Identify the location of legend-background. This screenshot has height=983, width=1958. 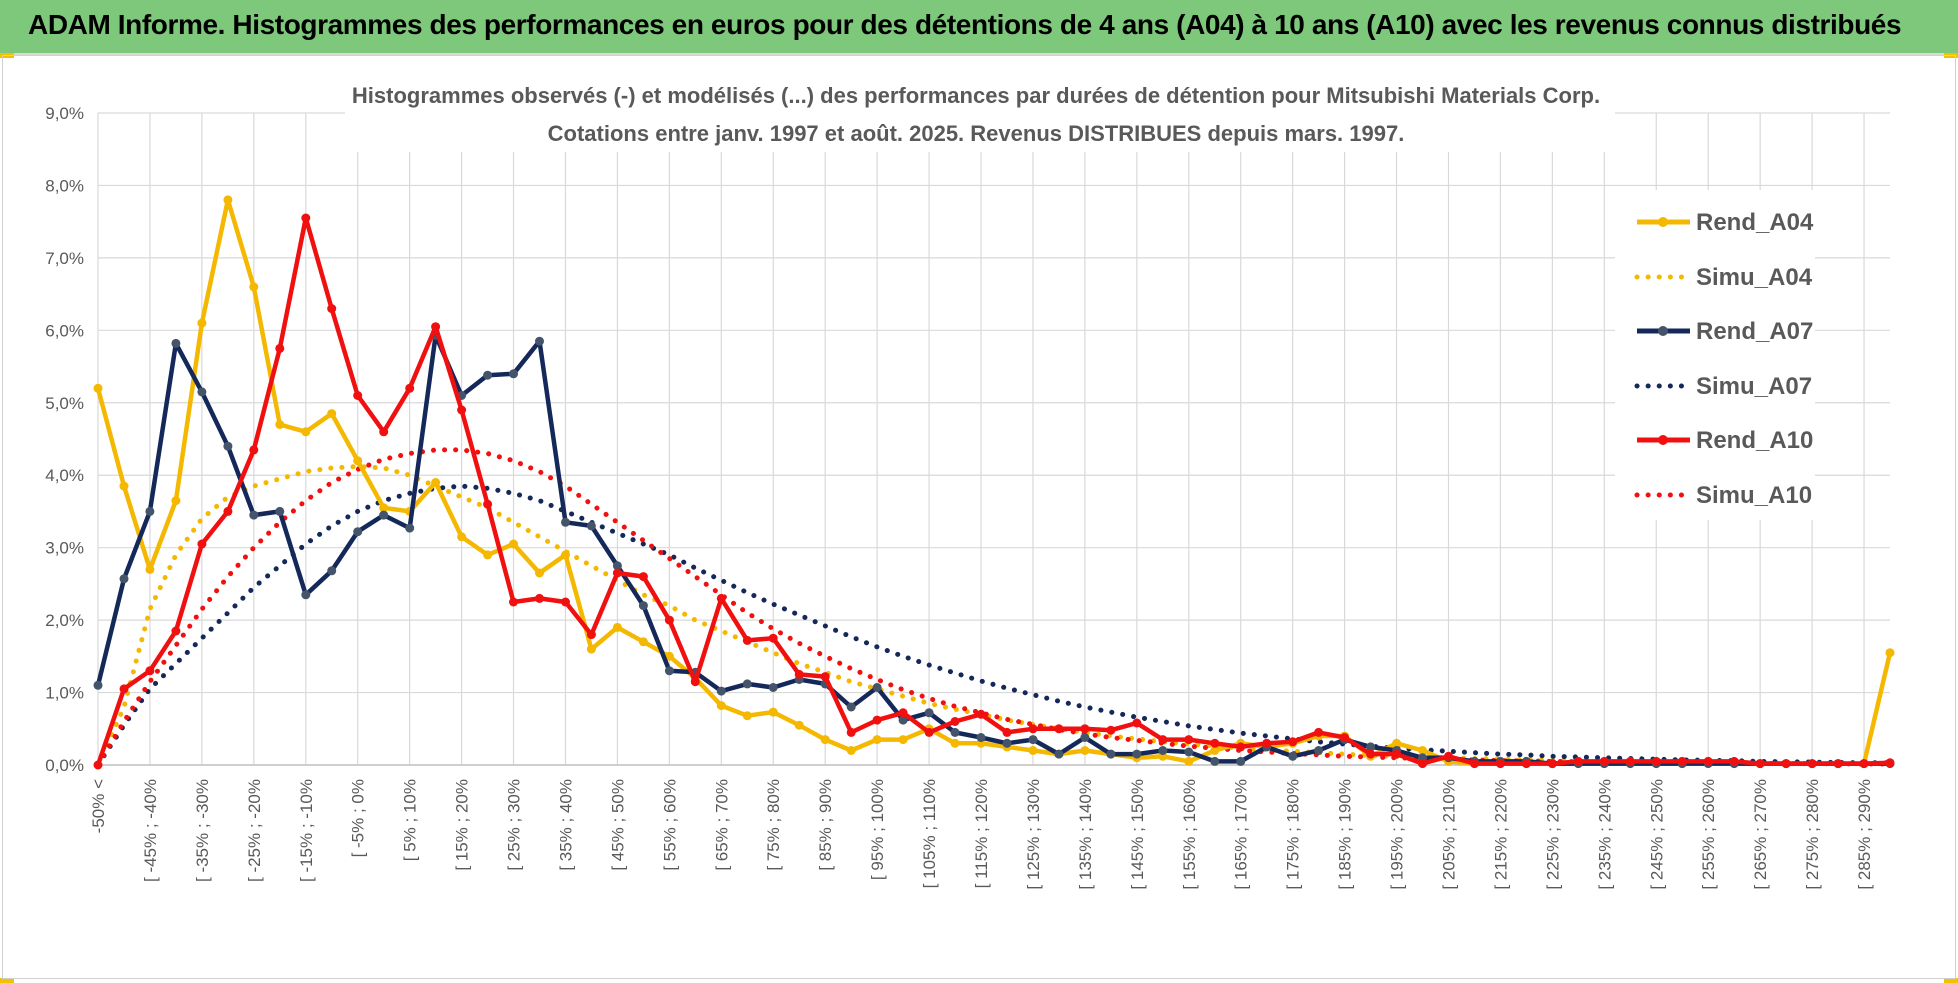
(1715, 355).